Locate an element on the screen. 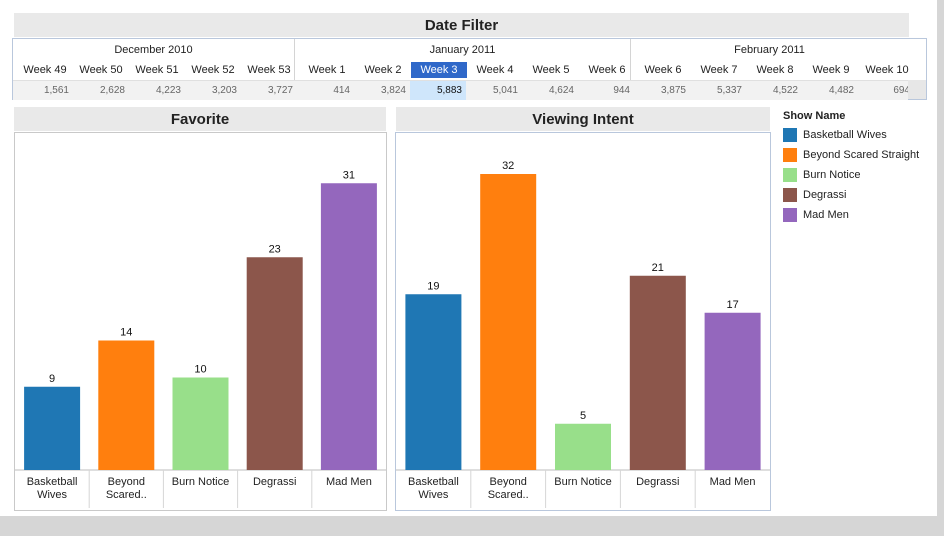 The height and width of the screenshot is (536, 944). data-label: 5 is located at coordinates (583, 416).